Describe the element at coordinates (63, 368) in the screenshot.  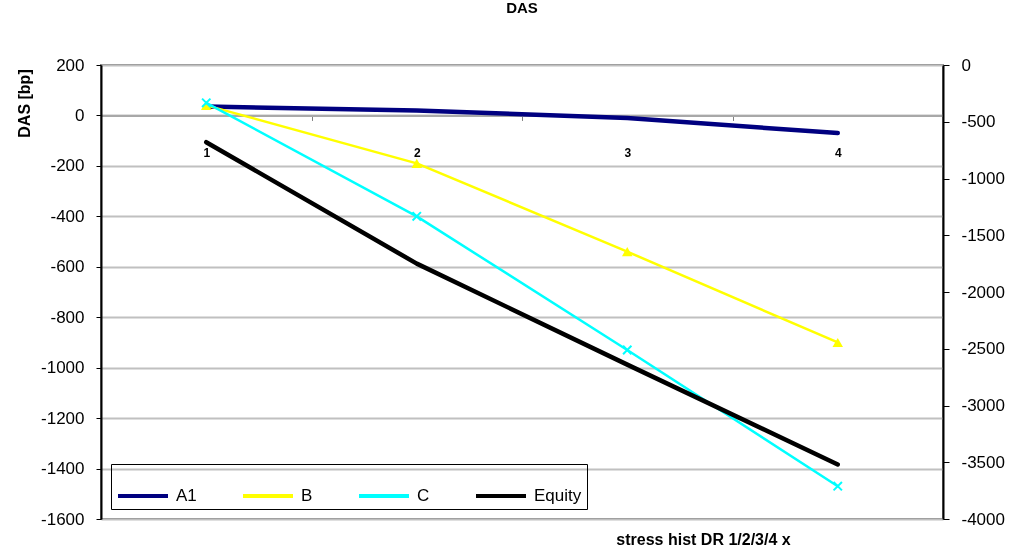
I see `y-tick-label: -1000` at that location.